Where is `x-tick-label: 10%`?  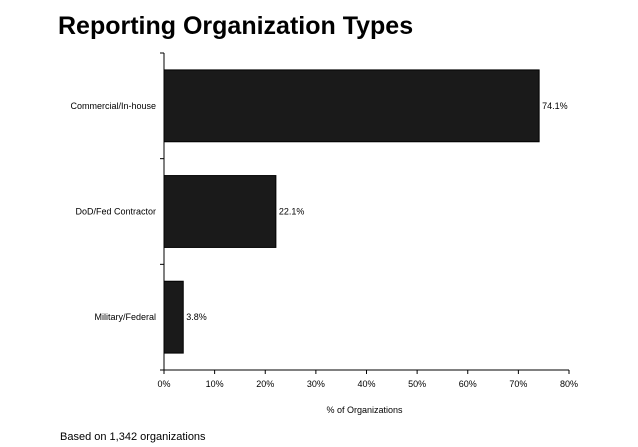 x-tick-label: 10% is located at coordinates (215, 384).